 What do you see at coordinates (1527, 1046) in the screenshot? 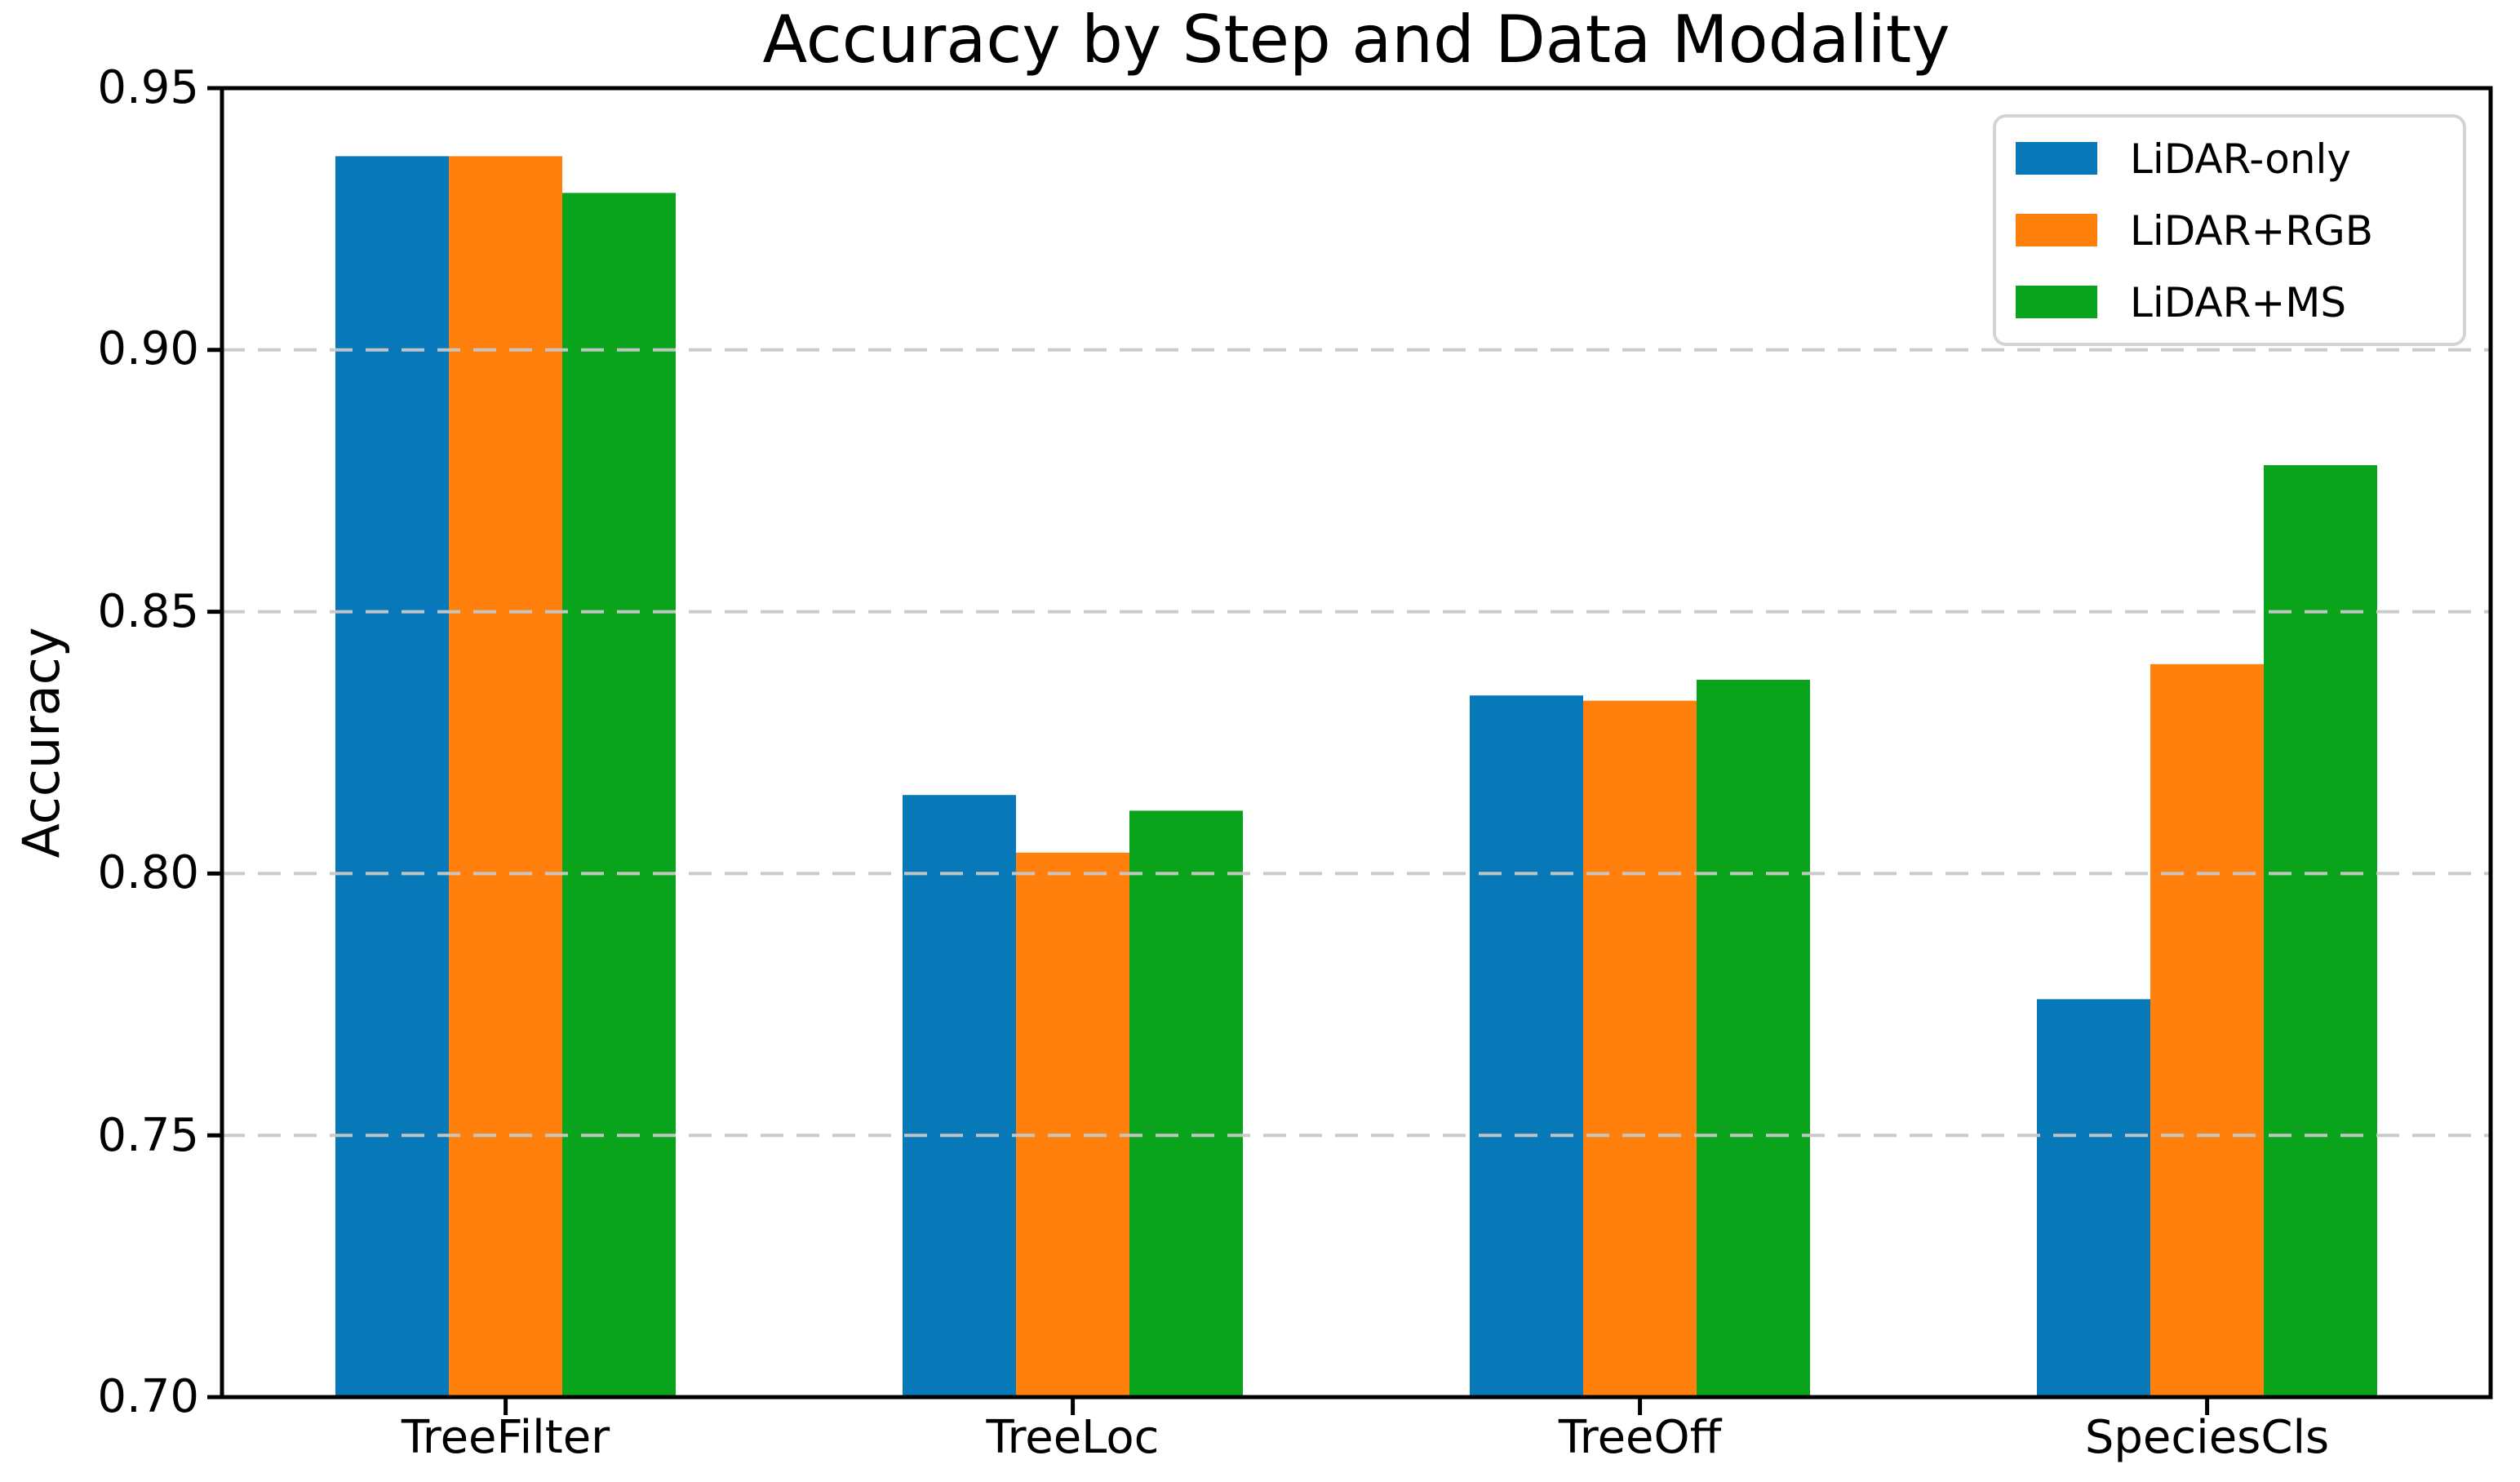
I see `bar-treeoff-lidar-only` at bounding box center [1527, 1046].